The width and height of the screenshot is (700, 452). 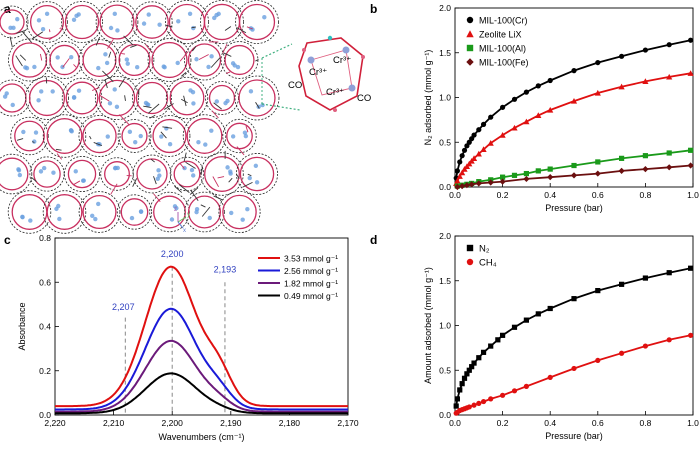 I want to click on legend-label: 1.82 mmol g⁻¹, so click(x=311, y=284).